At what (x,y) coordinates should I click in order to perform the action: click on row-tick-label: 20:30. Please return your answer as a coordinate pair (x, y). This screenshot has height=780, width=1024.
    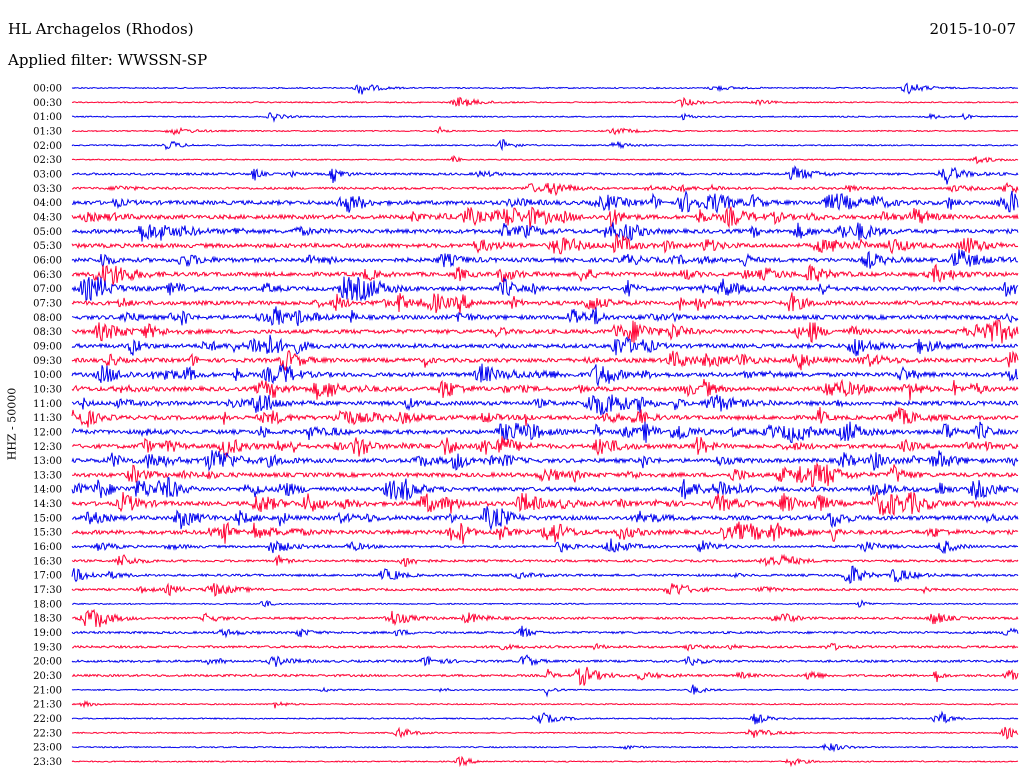
    Looking at the image, I should click on (47, 676).